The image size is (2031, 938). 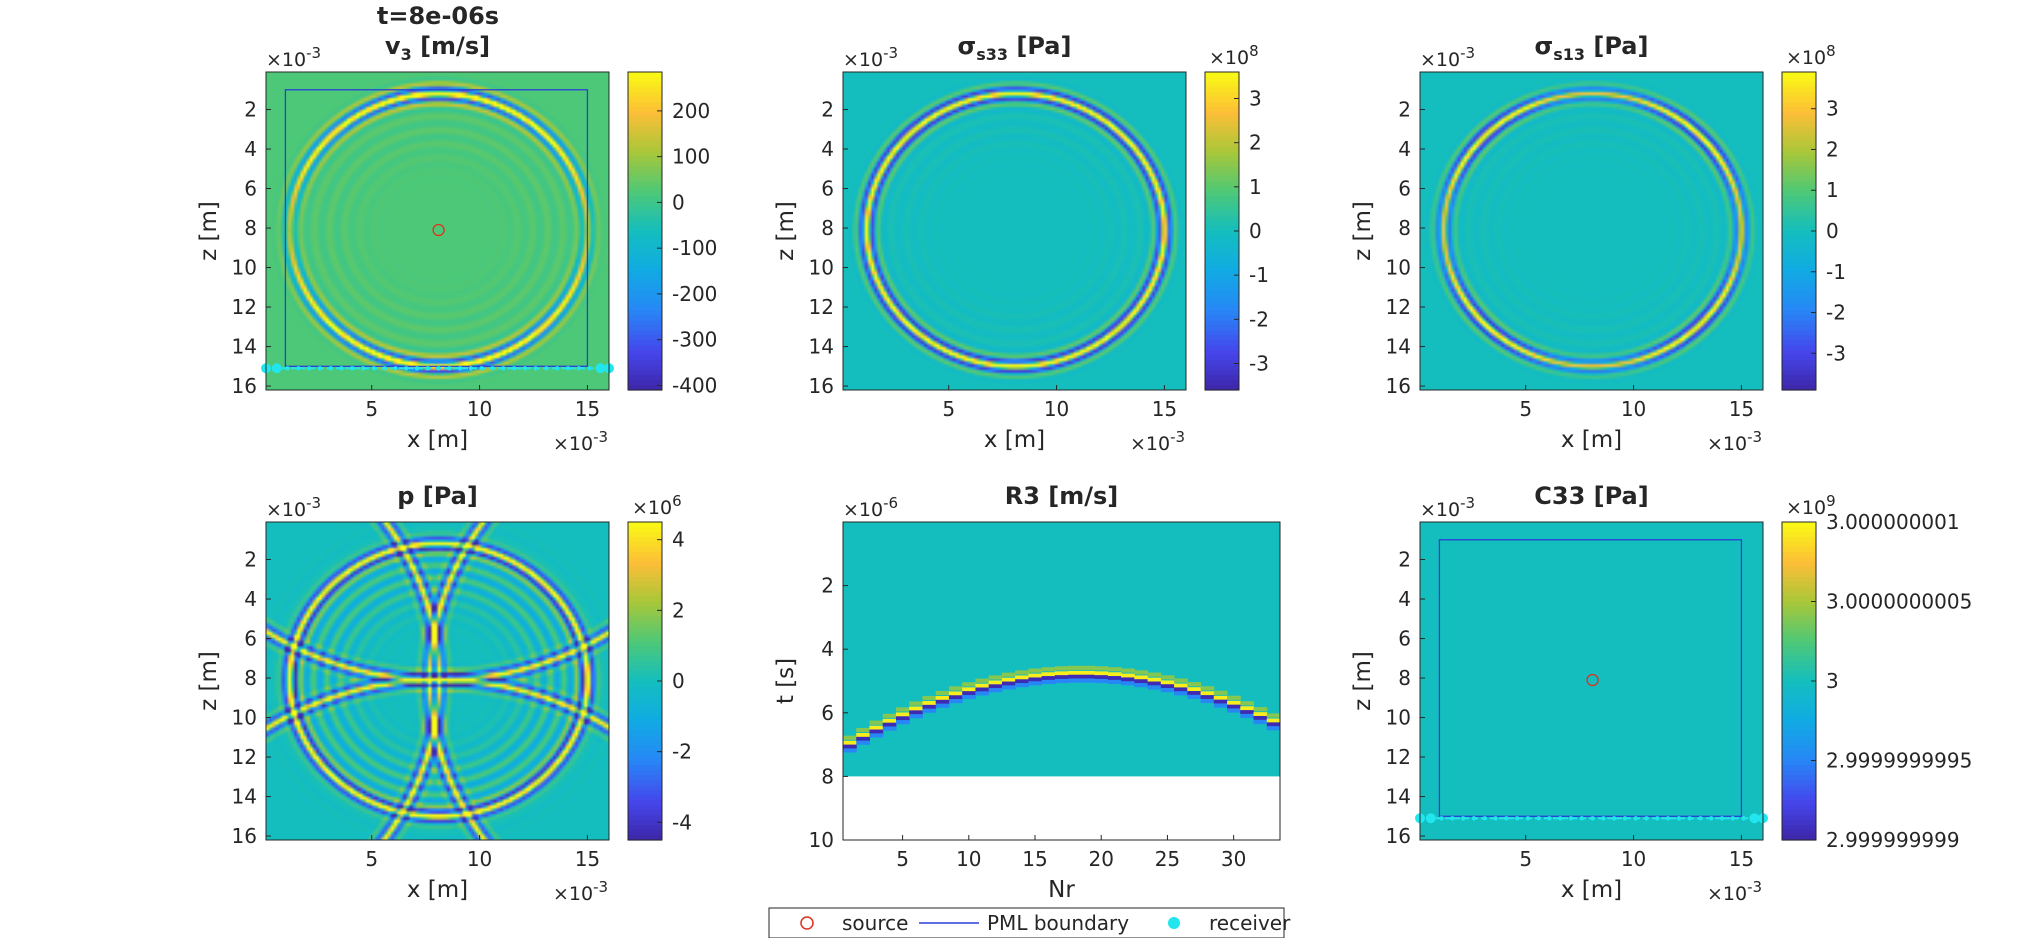 What do you see at coordinates (1062, 496) in the screenshot?
I see `panel-title: R3 [m/s]` at bounding box center [1062, 496].